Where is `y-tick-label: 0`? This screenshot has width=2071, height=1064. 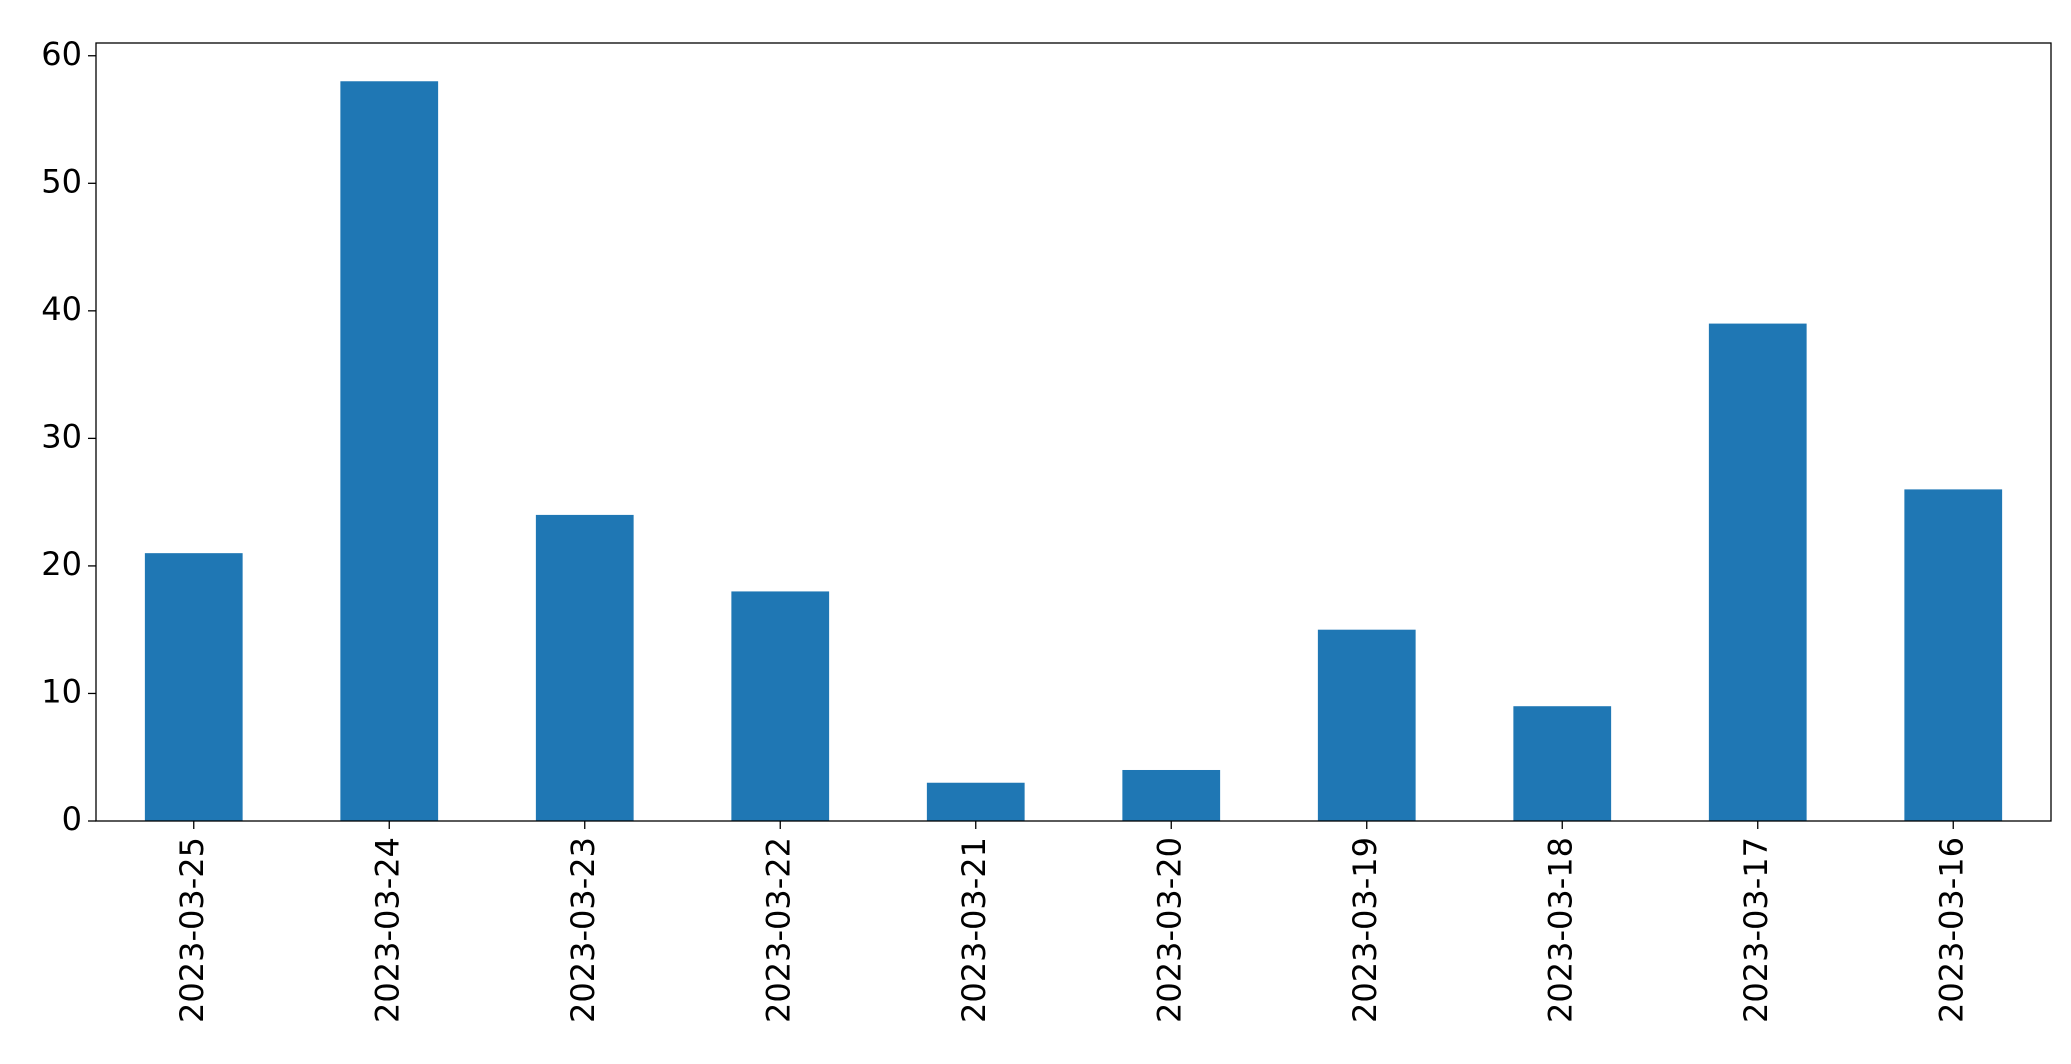 y-tick-label: 0 is located at coordinates (72, 819).